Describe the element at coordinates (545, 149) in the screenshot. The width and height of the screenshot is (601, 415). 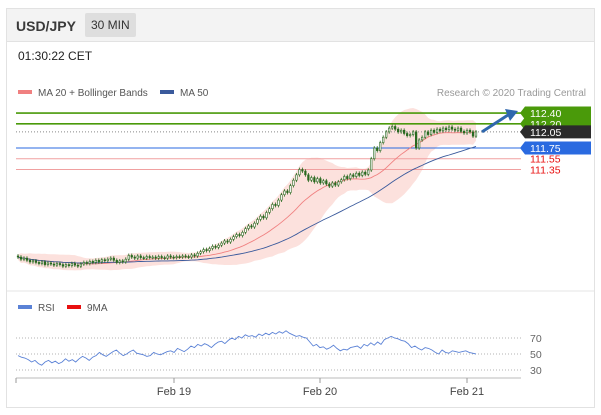
I see `level-label-111-75: 111.75` at that location.